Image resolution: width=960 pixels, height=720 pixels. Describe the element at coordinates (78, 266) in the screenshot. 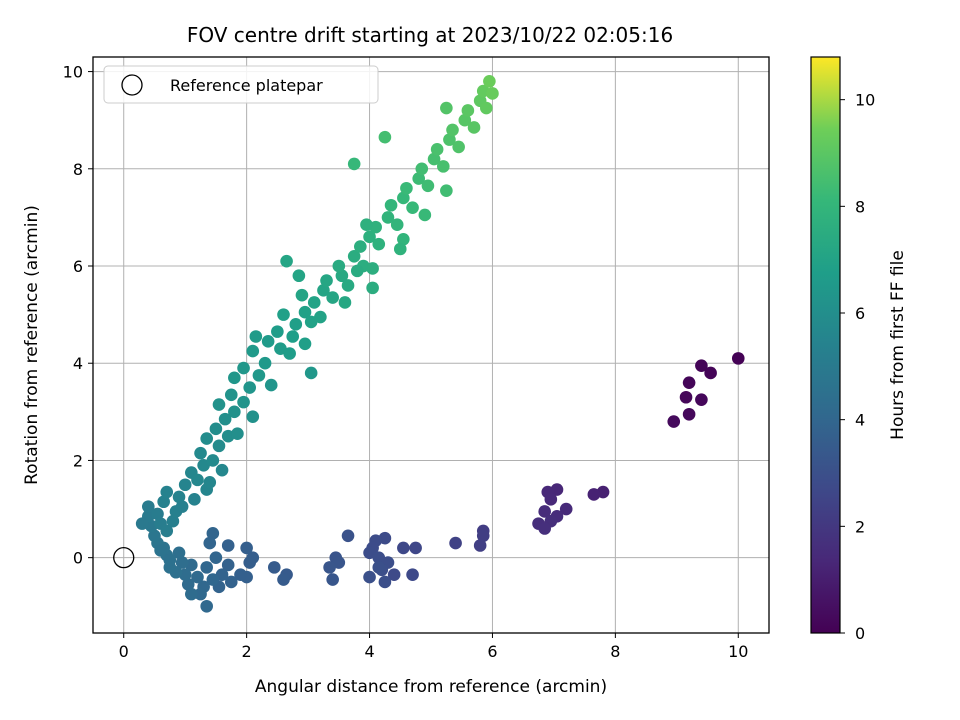

I see `y-tick-label: 6` at that location.